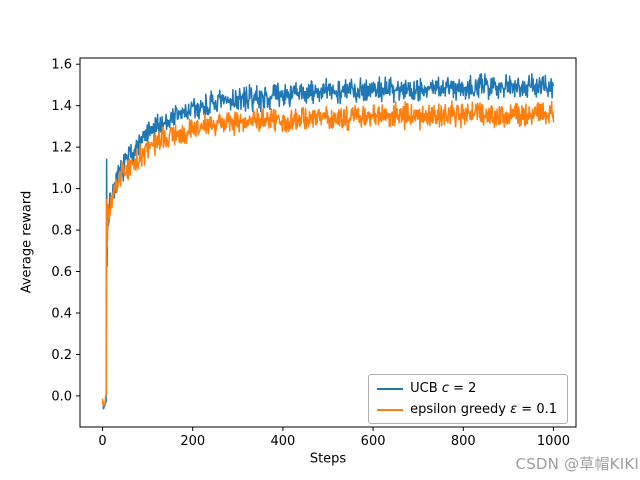  I want to click on svg-text: 600, so click(373, 441).